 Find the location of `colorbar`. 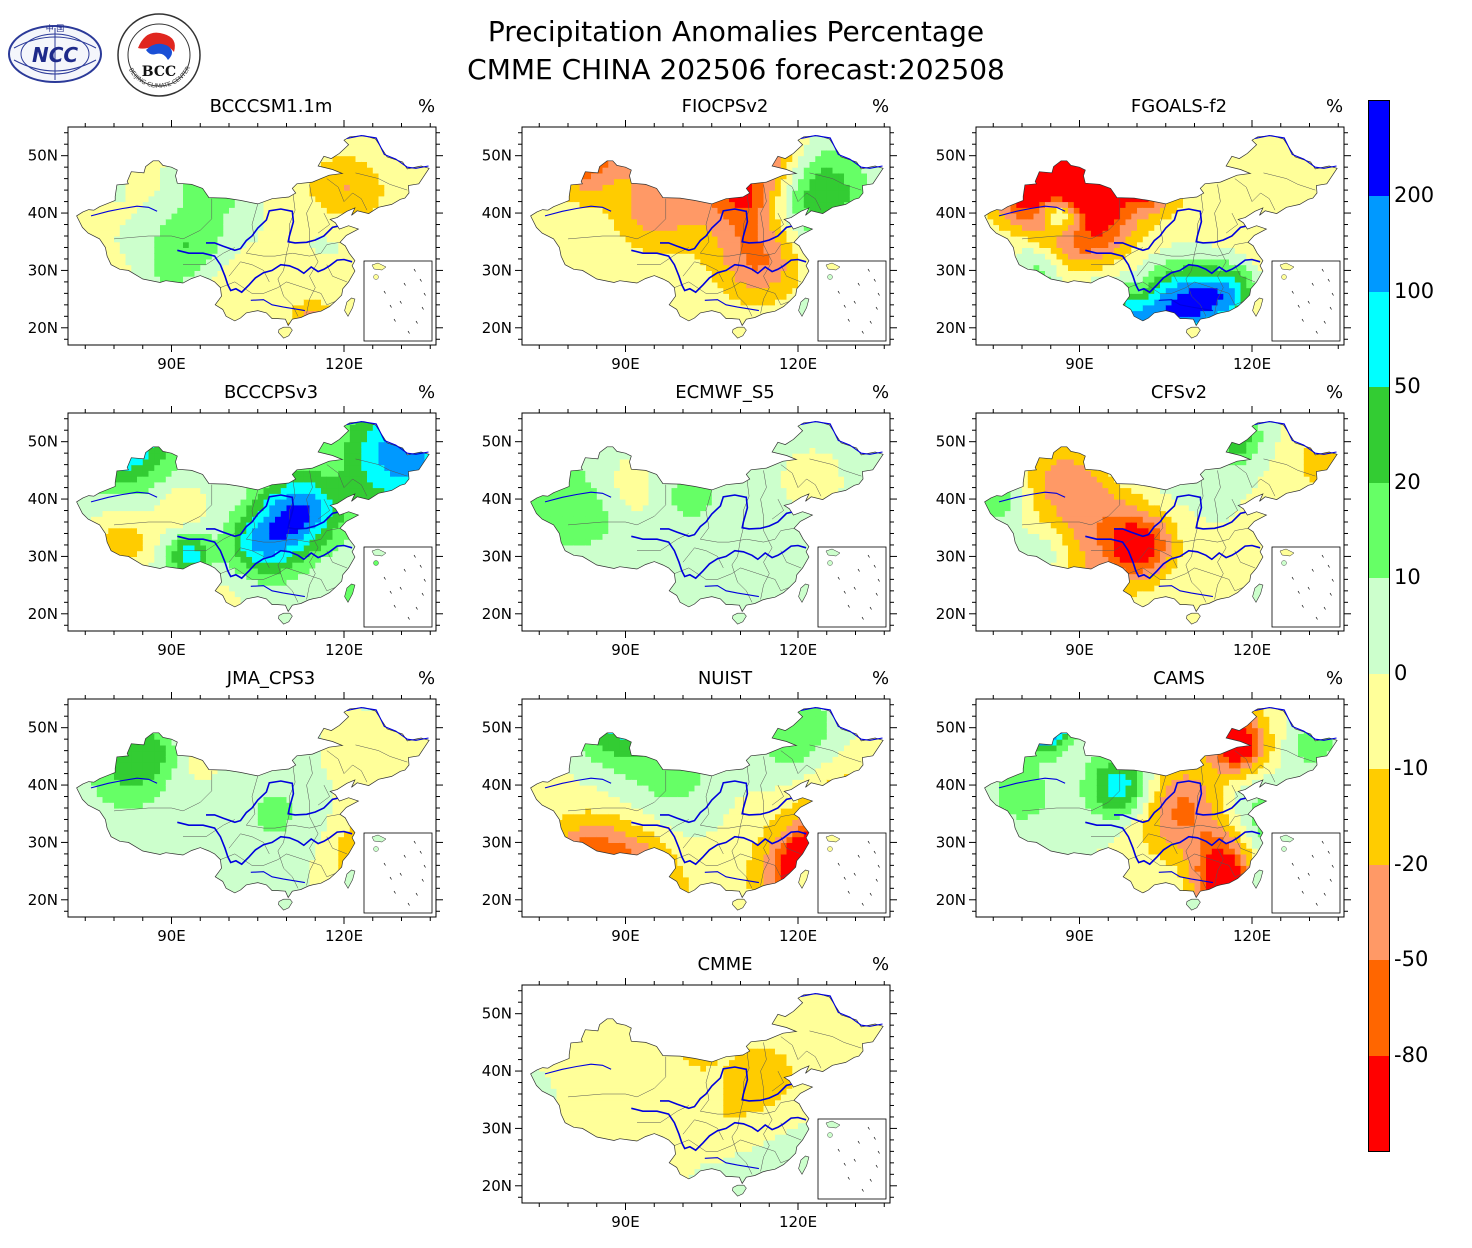

colorbar is located at coordinates (1379, 626).